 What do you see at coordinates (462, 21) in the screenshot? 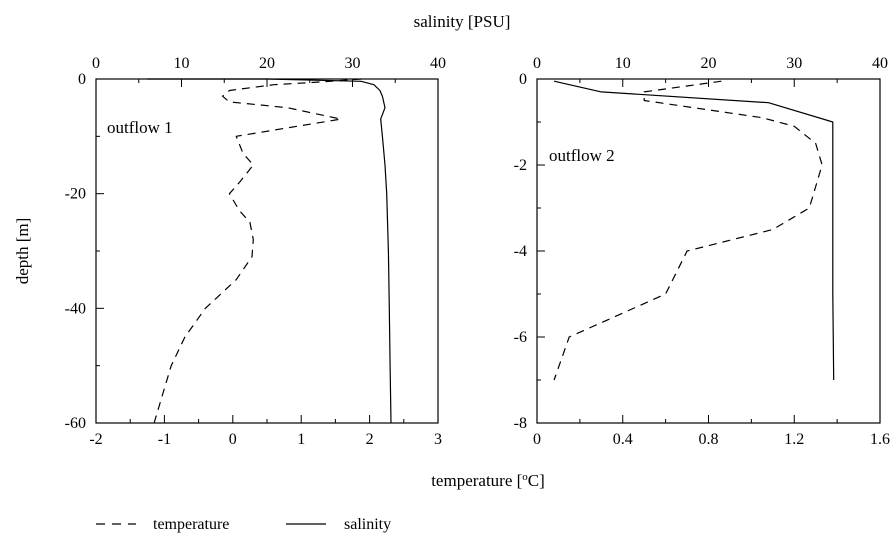
I see `top-axis-title: salinity [PSU]` at bounding box center [462, 21].